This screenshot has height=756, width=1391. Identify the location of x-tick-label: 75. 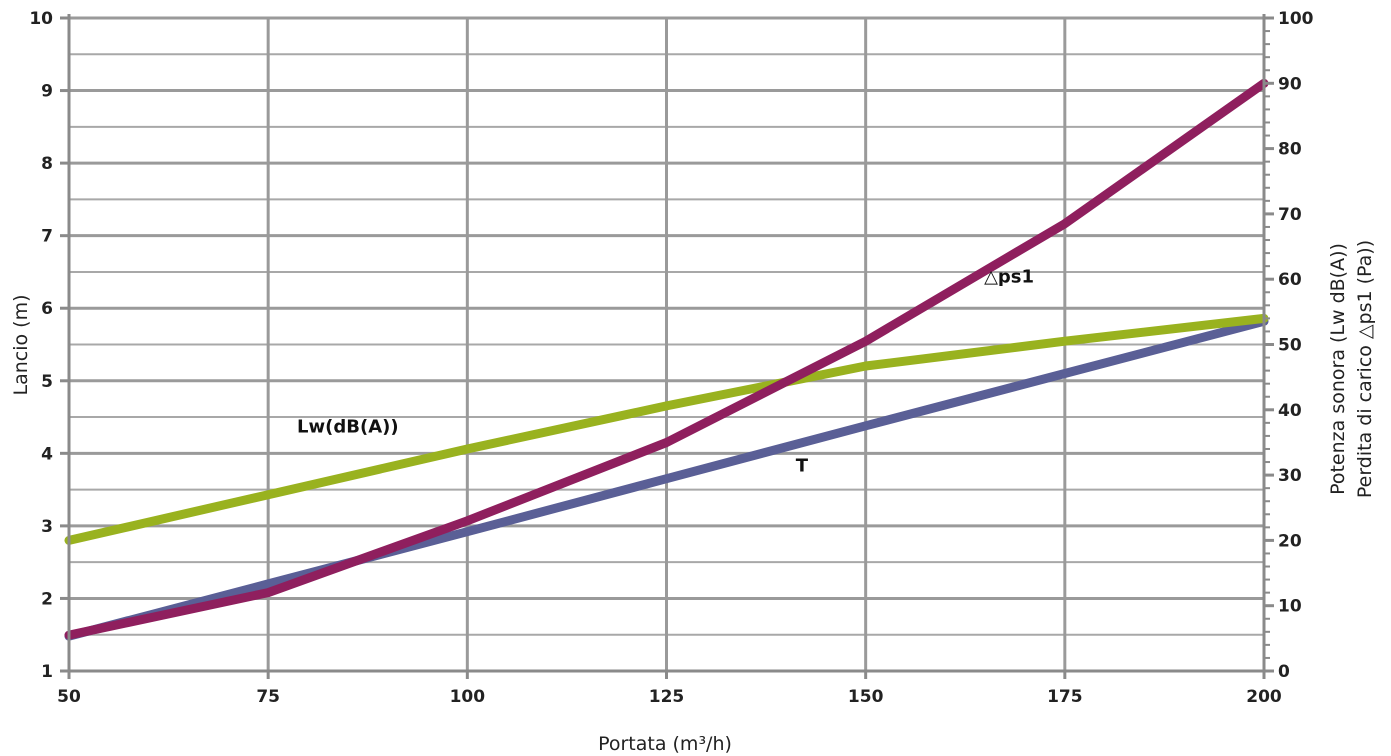
(268, 697).